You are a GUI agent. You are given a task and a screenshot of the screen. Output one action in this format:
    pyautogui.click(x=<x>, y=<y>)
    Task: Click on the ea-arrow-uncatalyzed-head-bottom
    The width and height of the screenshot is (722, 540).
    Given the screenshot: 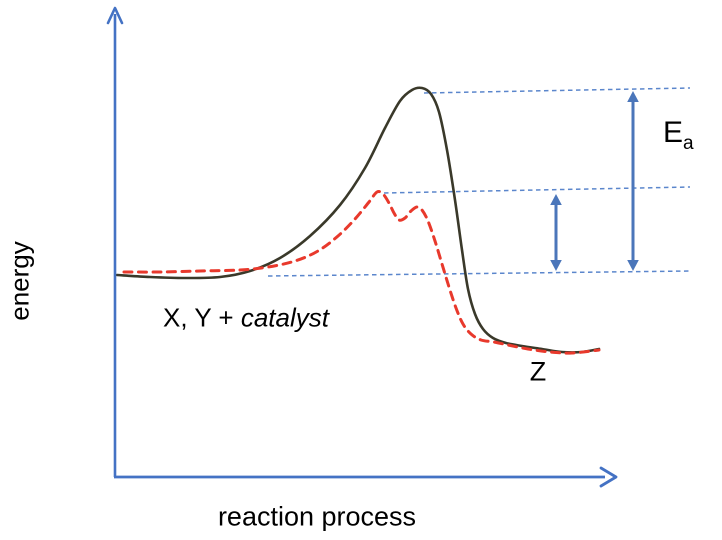 What is the action you would take?
    pyautogui.click(x=633, y=265)
    